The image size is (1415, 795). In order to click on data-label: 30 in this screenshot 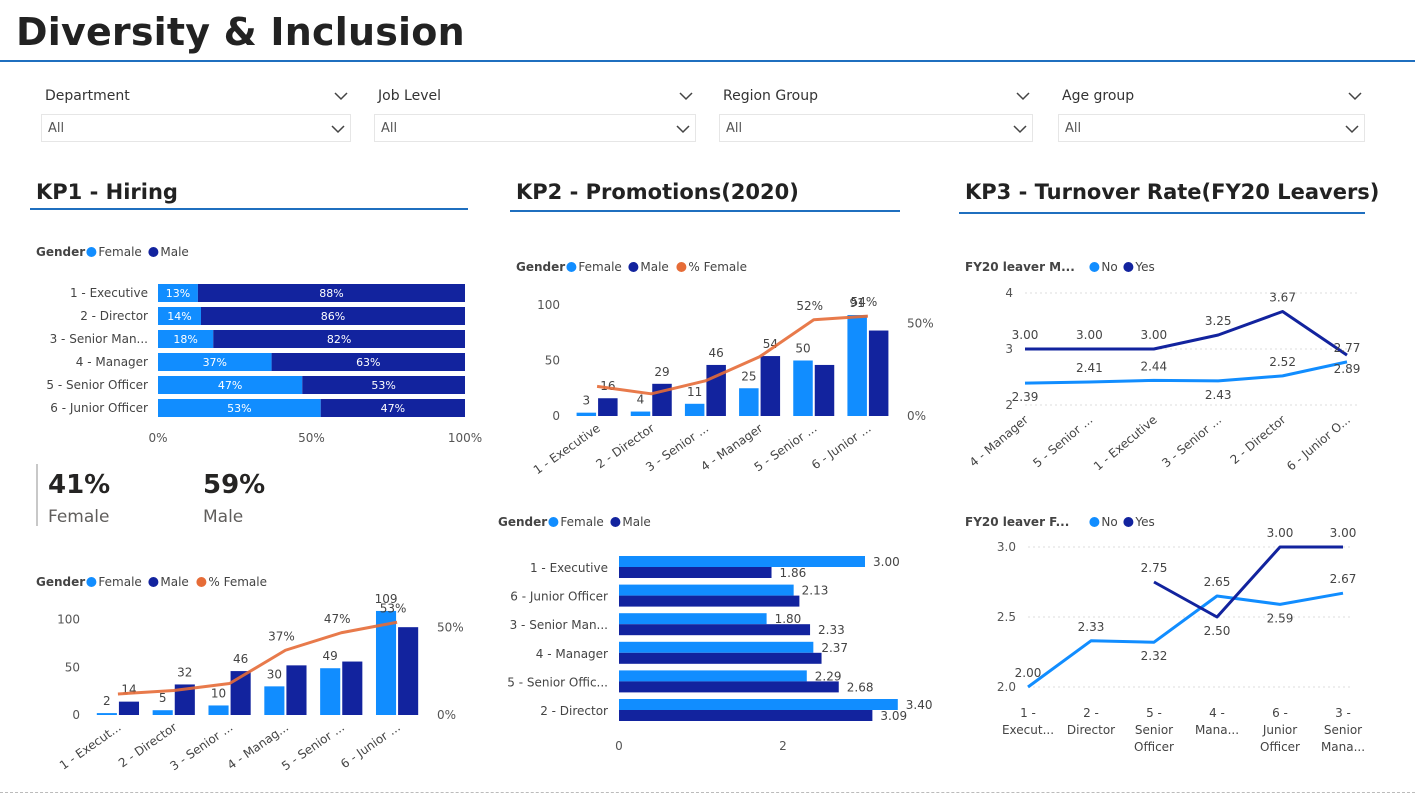, I will do `click(274, 674)`.